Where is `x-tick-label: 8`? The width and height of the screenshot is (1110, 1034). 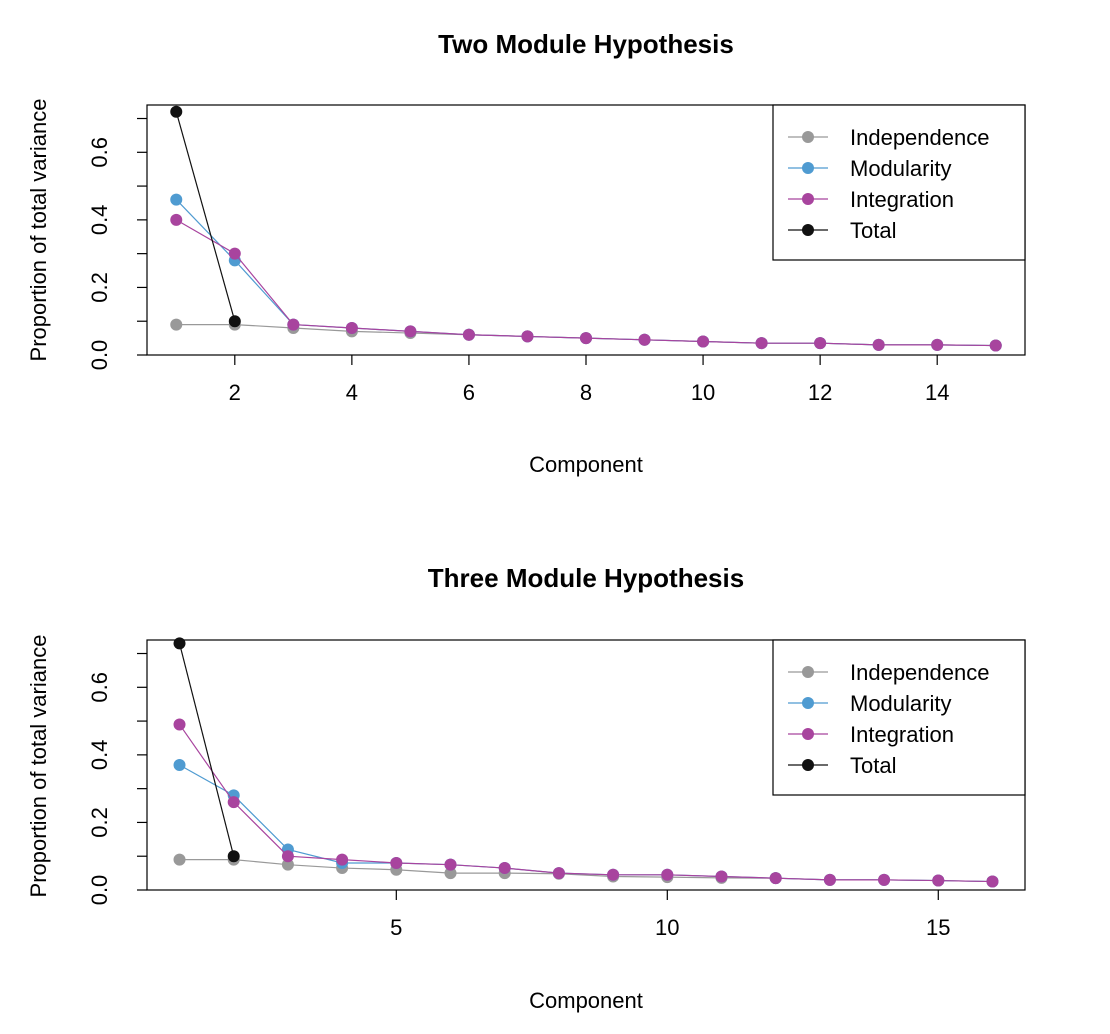
x-tick-label: 8 is located at coordinates (586, 392).